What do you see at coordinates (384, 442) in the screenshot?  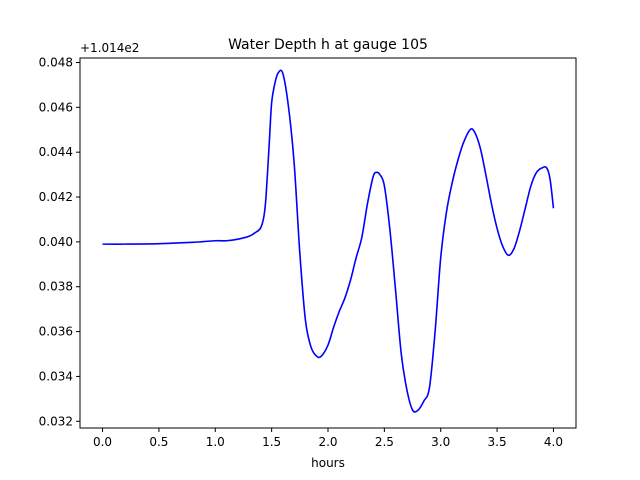 I see `x-tick-label: 2.5` at bounding box center [384, 442].